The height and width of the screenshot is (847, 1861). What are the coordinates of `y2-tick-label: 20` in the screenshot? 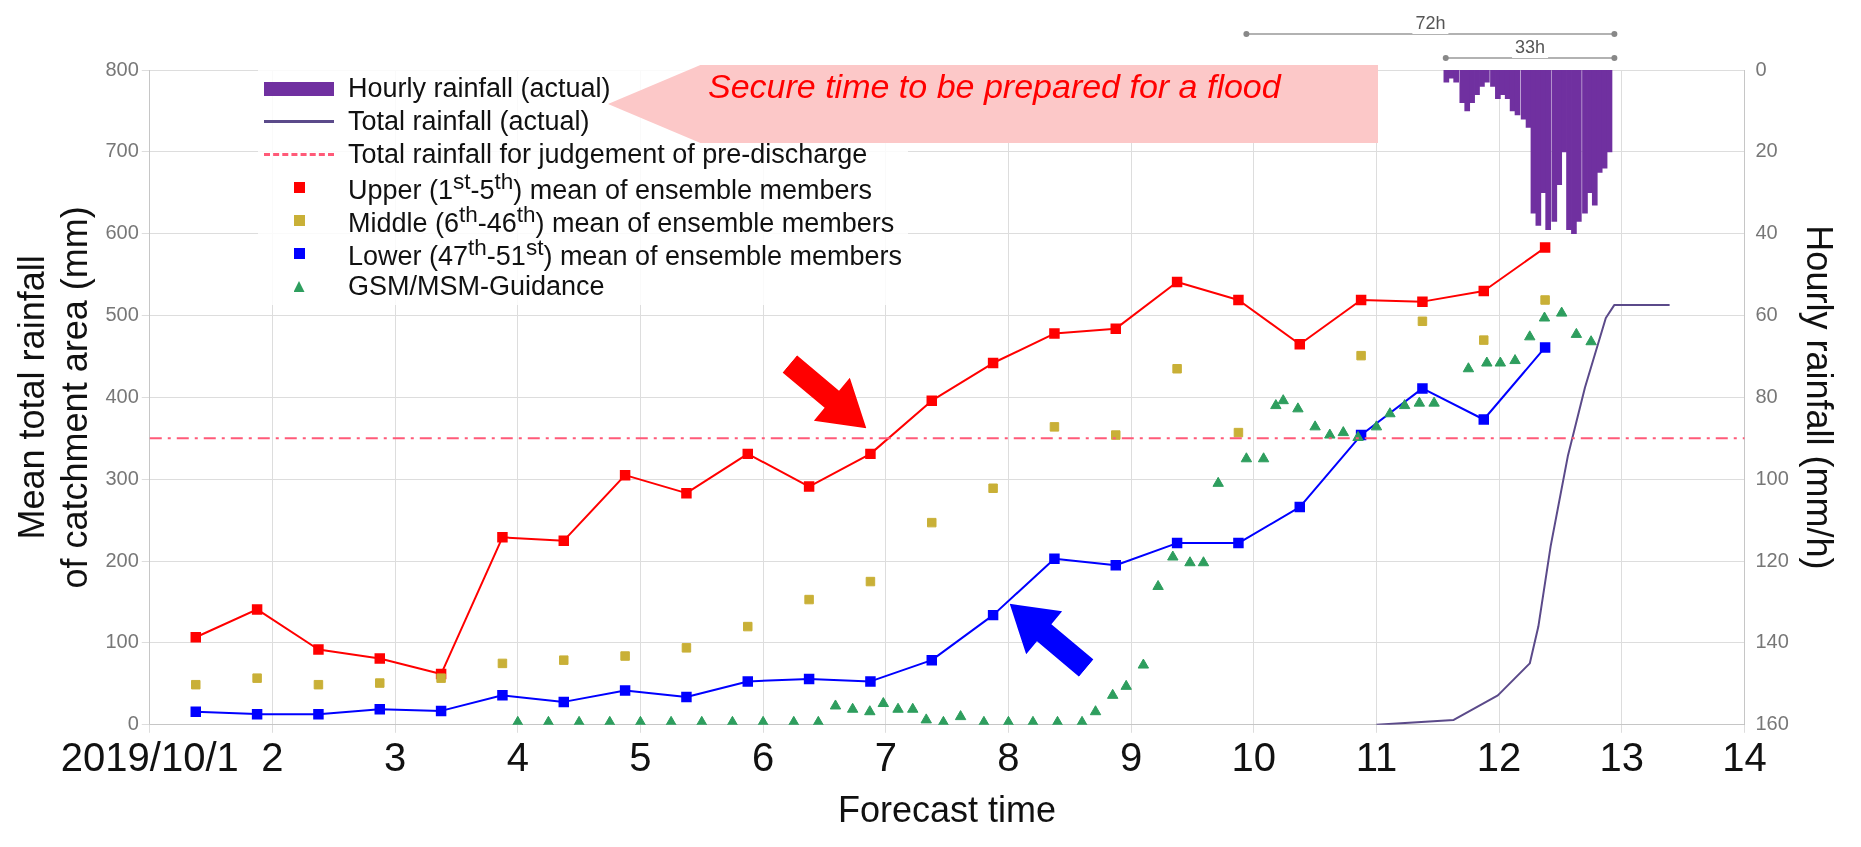 It's located at (1766, 150).